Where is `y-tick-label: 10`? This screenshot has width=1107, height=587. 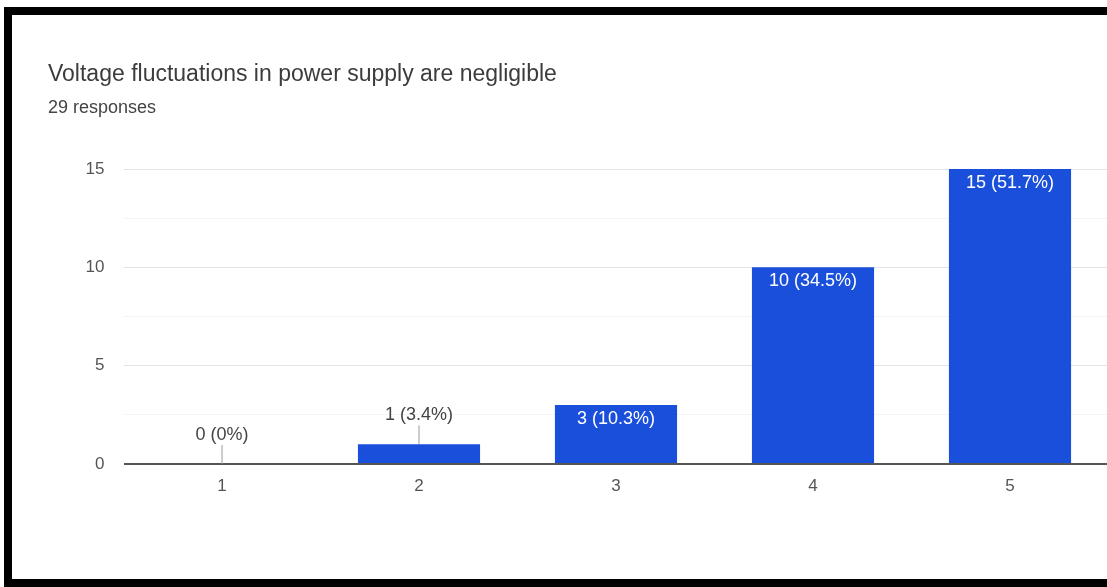
y-tick-label: 10 is located at coordinates (95, 267).